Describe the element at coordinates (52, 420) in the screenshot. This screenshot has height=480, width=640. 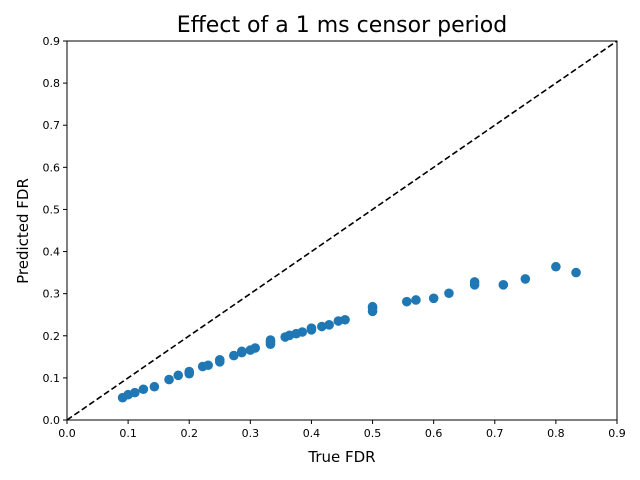
I see `y-tick-label: 0.0` at that location.